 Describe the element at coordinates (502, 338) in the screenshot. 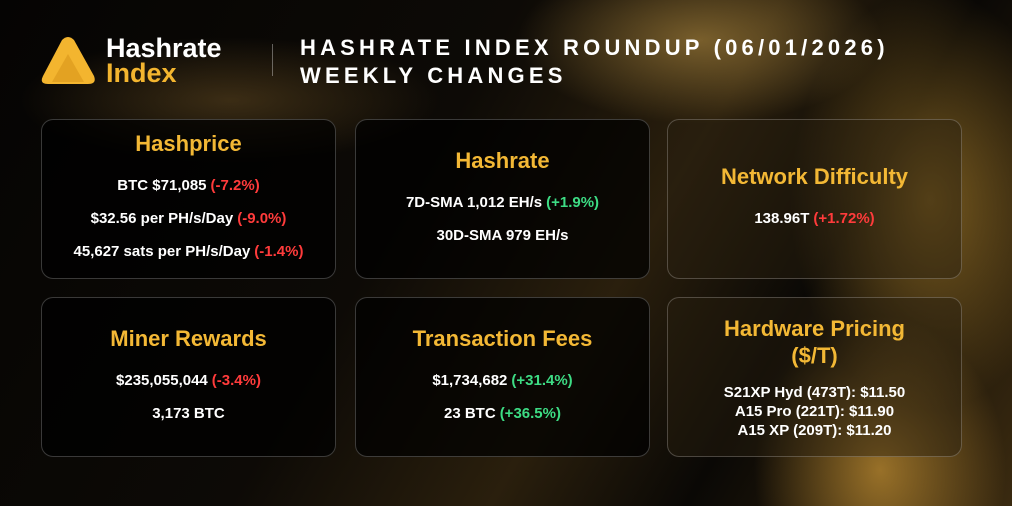

I see `card-title: Transaction Fees` at that location.